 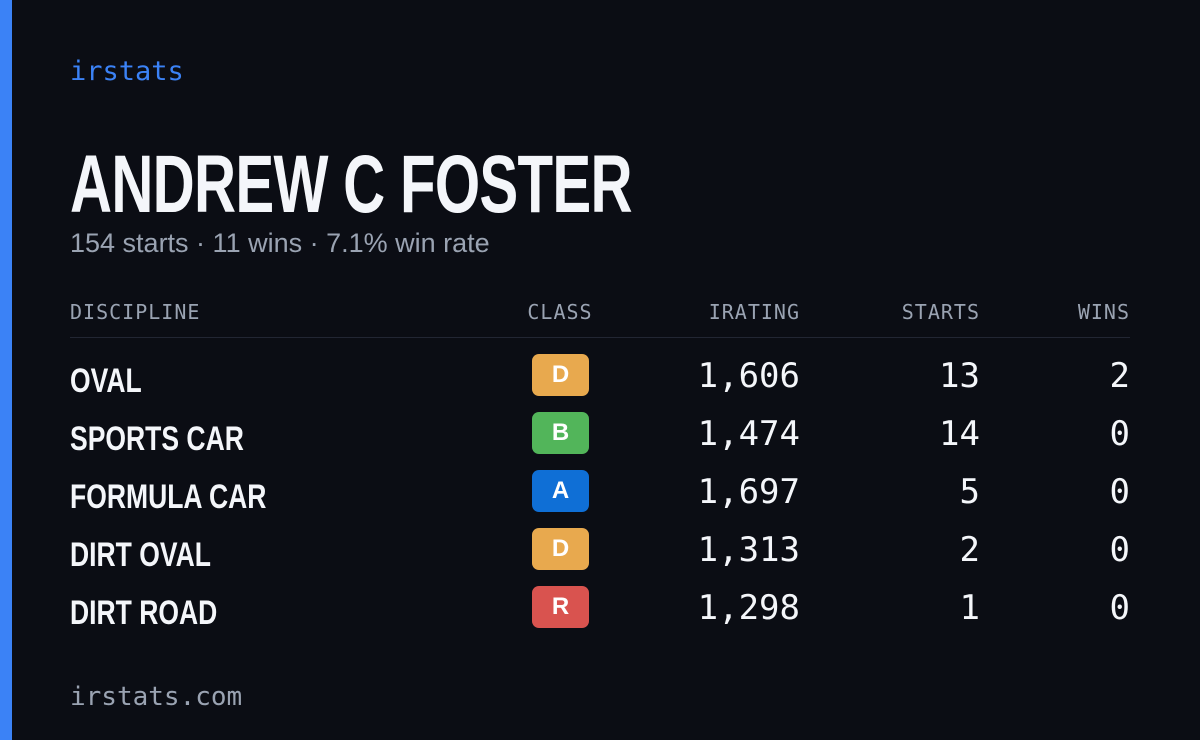 What do you see at coordinates (969, 608) in the screenshot?
I see `starts: 1` at bounding box center [969, 608].